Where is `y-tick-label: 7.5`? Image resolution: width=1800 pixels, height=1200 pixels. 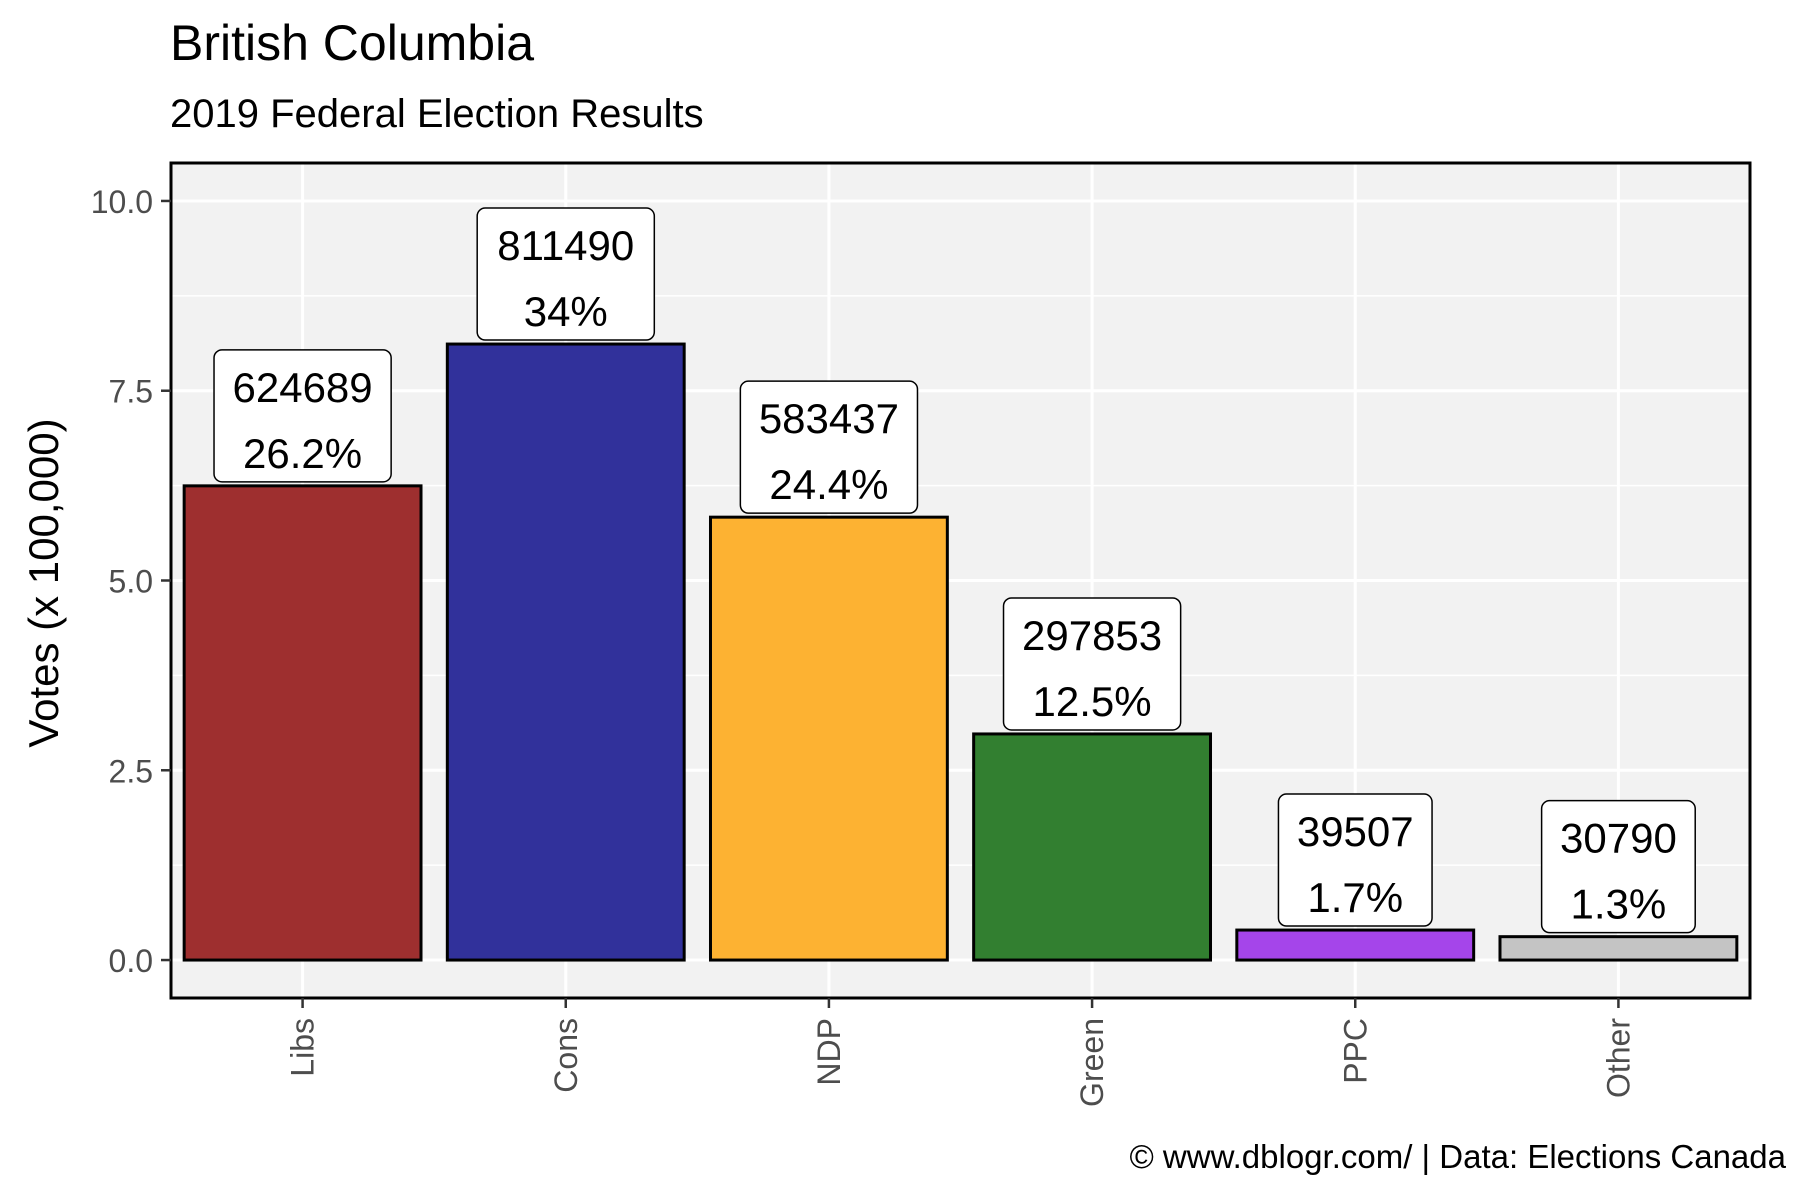
y-tick-label: 7.5 is located at coordinates (131, 392).